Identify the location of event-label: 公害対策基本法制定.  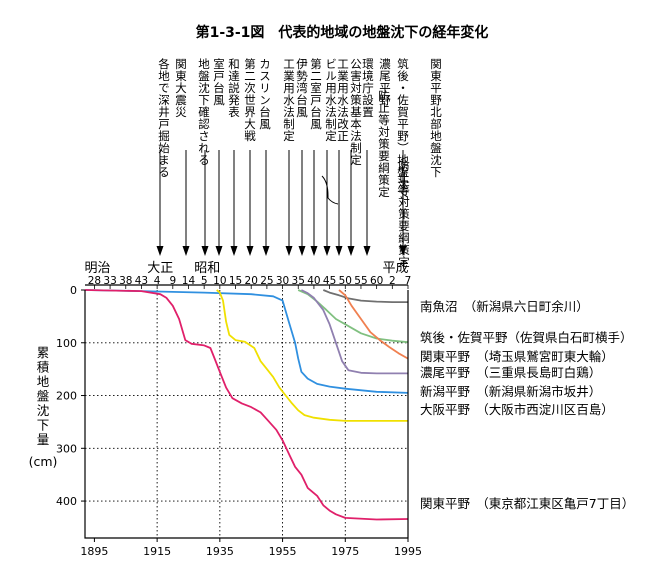
(356, 112).